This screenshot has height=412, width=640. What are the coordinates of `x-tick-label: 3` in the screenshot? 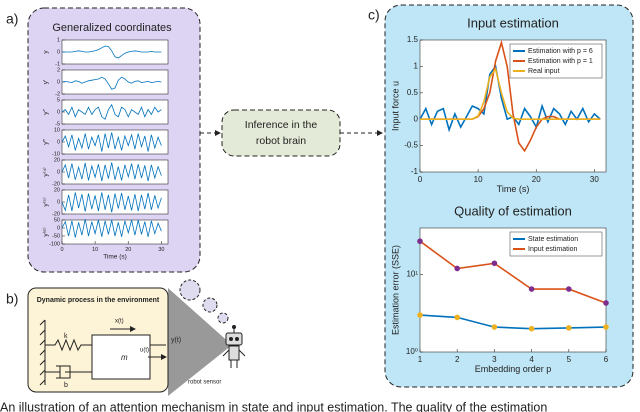 It's located at (494, 359).